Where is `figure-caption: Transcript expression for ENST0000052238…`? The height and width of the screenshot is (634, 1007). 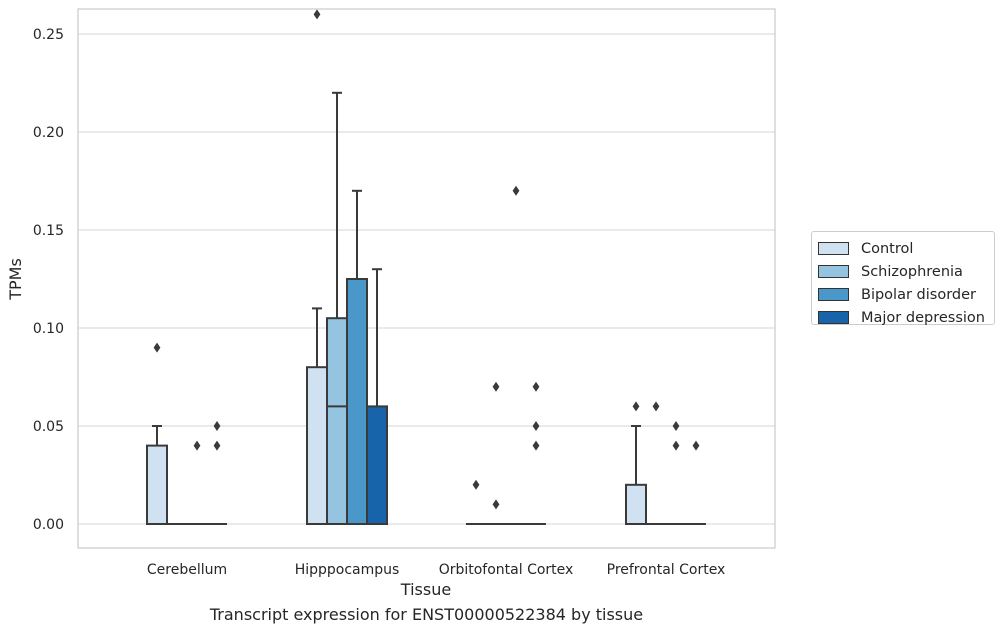
figure-caption: Transcript expression for ENST0000052238… is located at coordinates (426, 614).